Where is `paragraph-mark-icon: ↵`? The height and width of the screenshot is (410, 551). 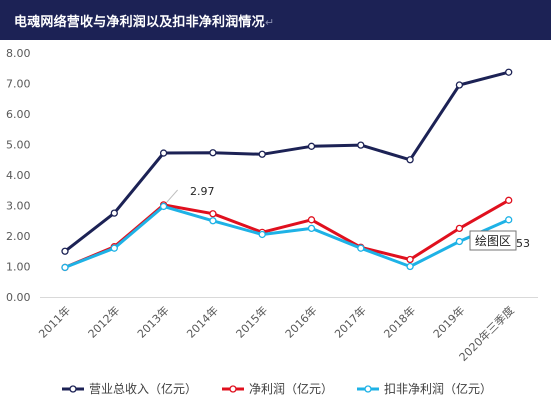 paragraph-mark-icon: ↵ is located at coordinates (269, 22).